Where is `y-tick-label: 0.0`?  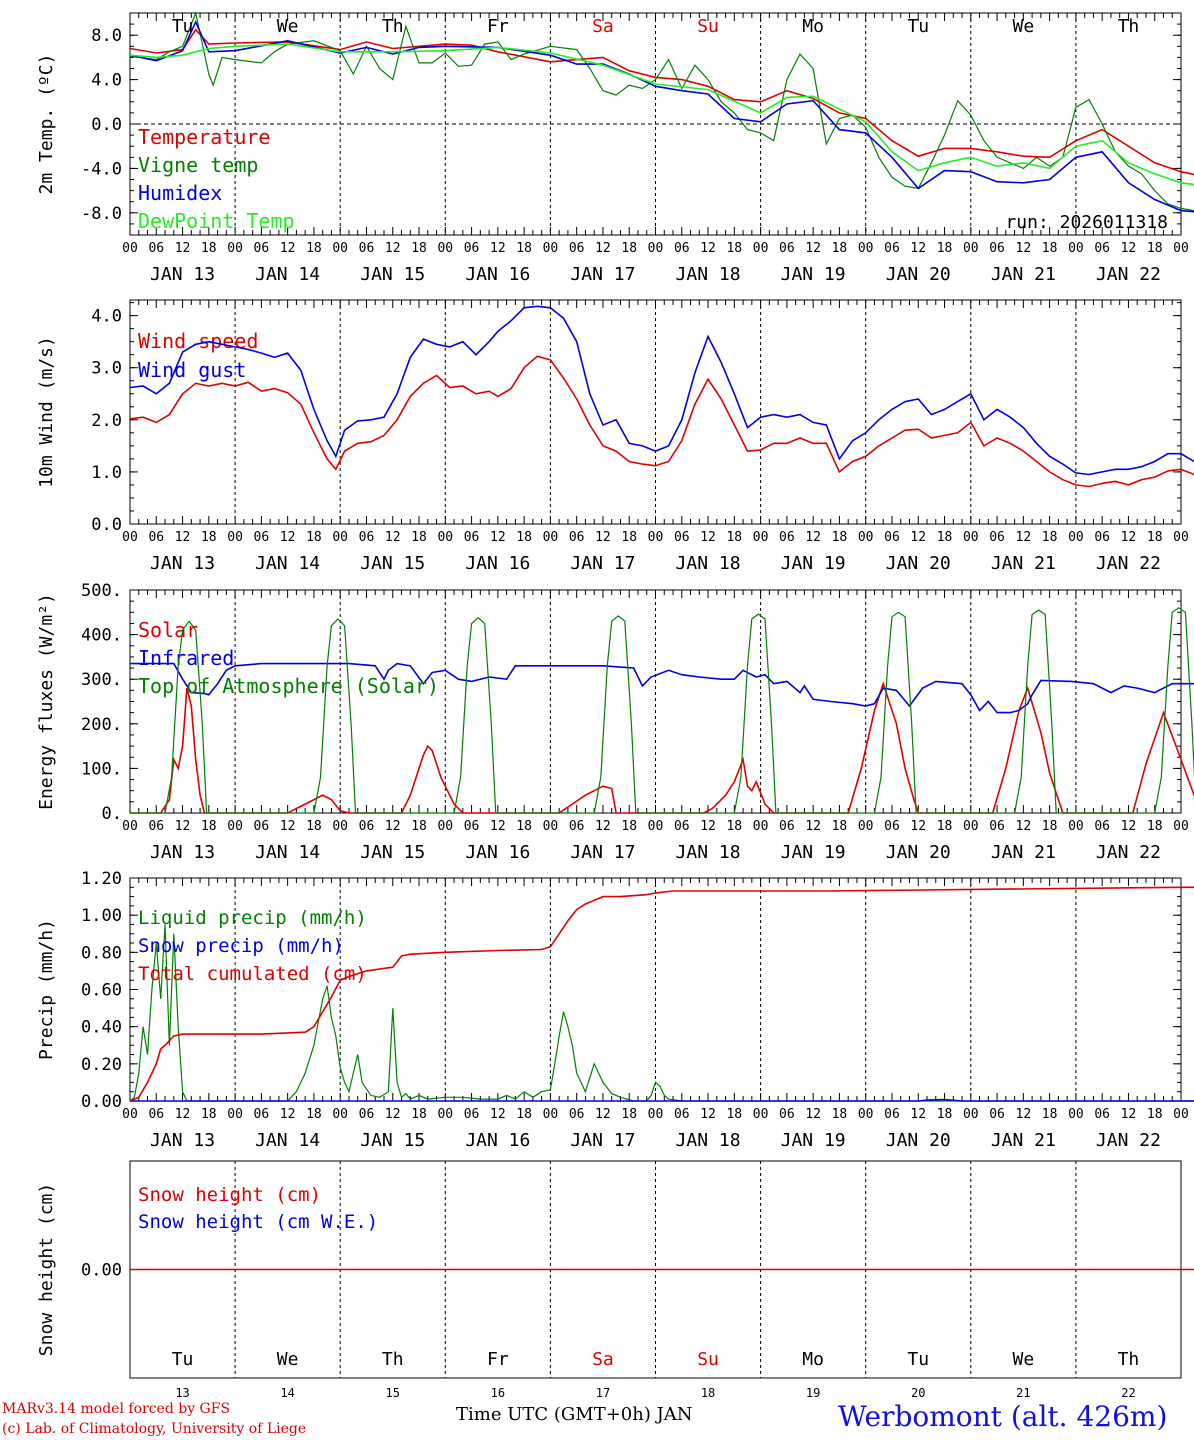
y-tick-label: 0.0 is located at coordinates (106, 525).